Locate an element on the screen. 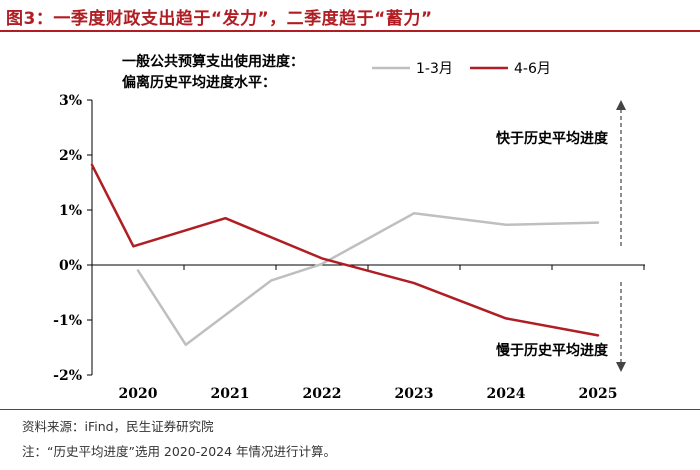 This screenshot has height=470, width=700. remark-note: 注：“历史平均进度”选用 2020-2024 年情况进行计算。 is located at coordinates (179, 451).